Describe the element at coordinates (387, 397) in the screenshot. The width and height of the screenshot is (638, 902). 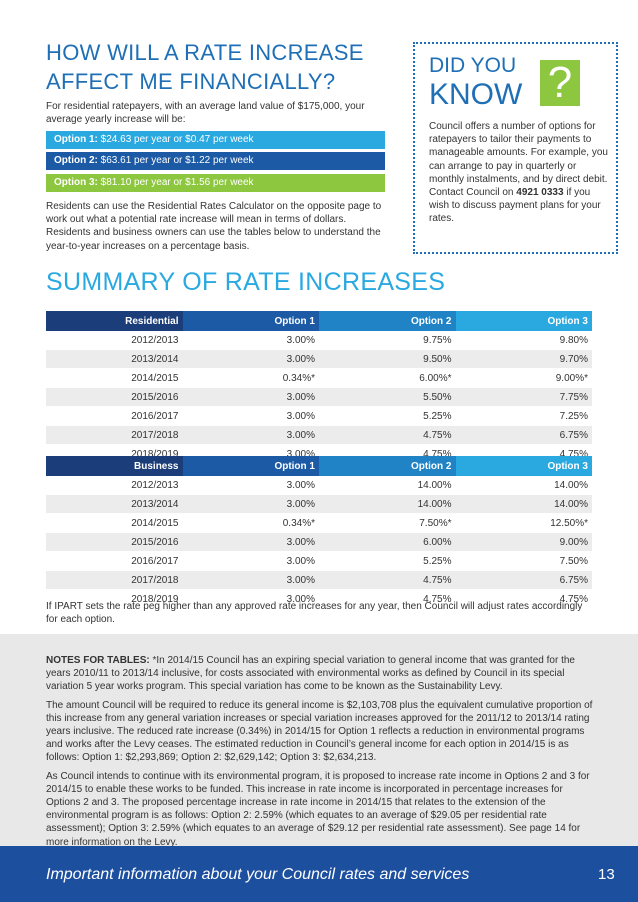
I see `table-cell: 5.50%` at that location.